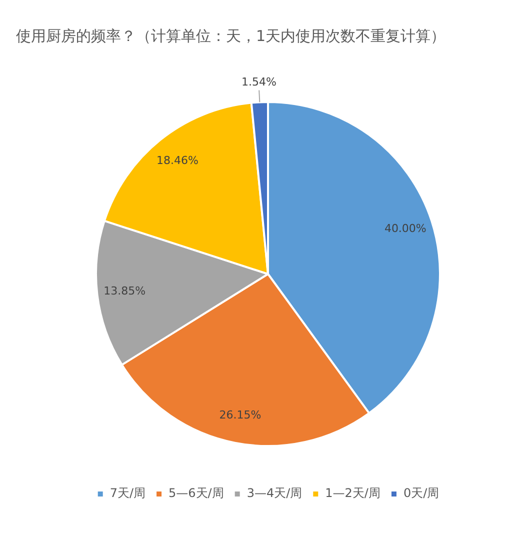 The width and height of the screenshot is (520, 537). Describe the element at coordinates (128, 493) in the screenshot. I see `legend-label: 7天/周` at that location.